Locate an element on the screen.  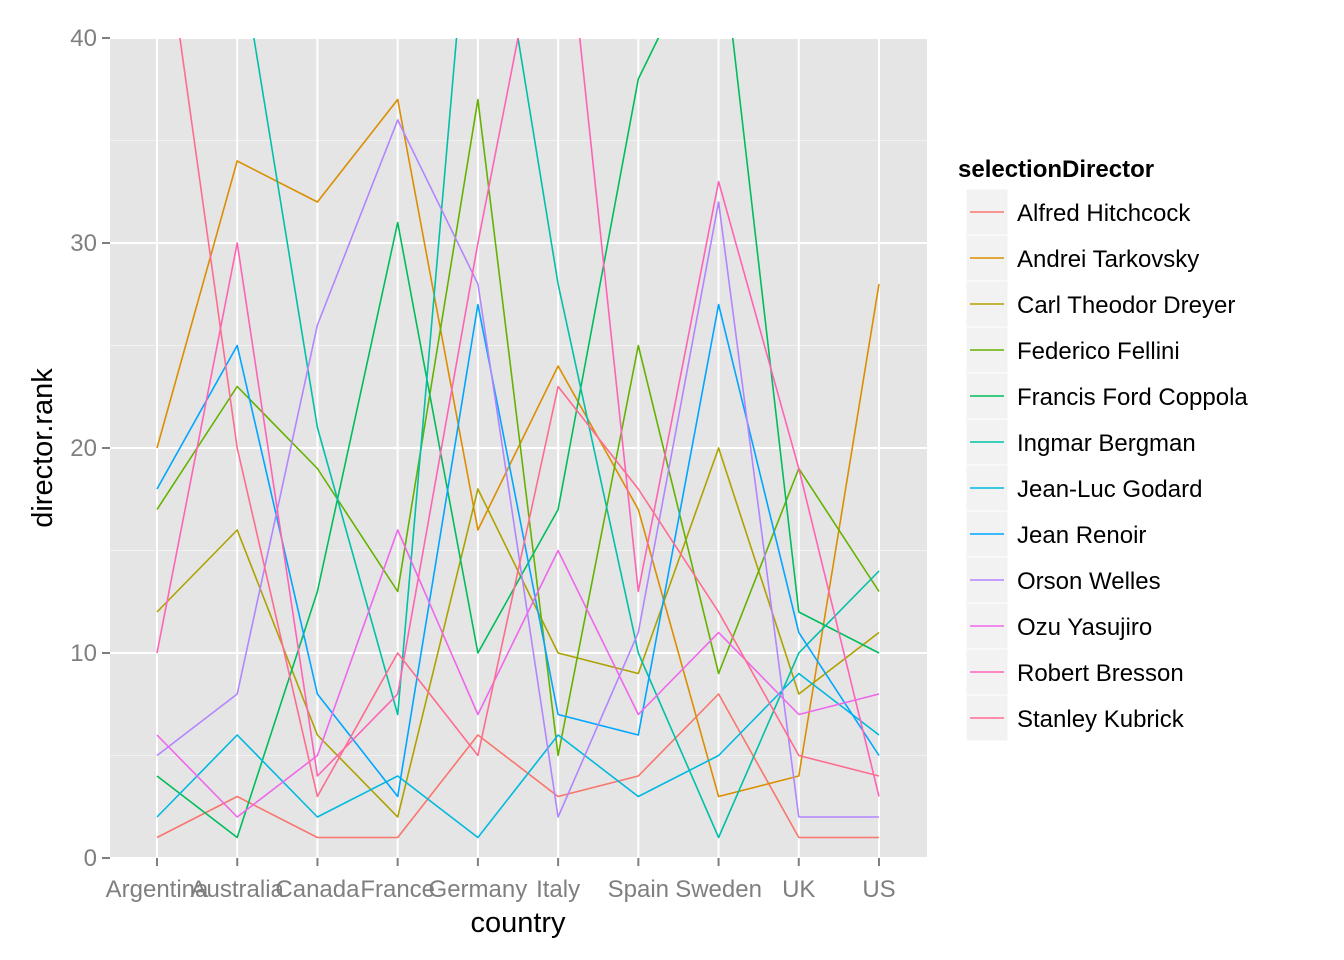
y-tick-label: 0 is located at coordinates (90, 858).